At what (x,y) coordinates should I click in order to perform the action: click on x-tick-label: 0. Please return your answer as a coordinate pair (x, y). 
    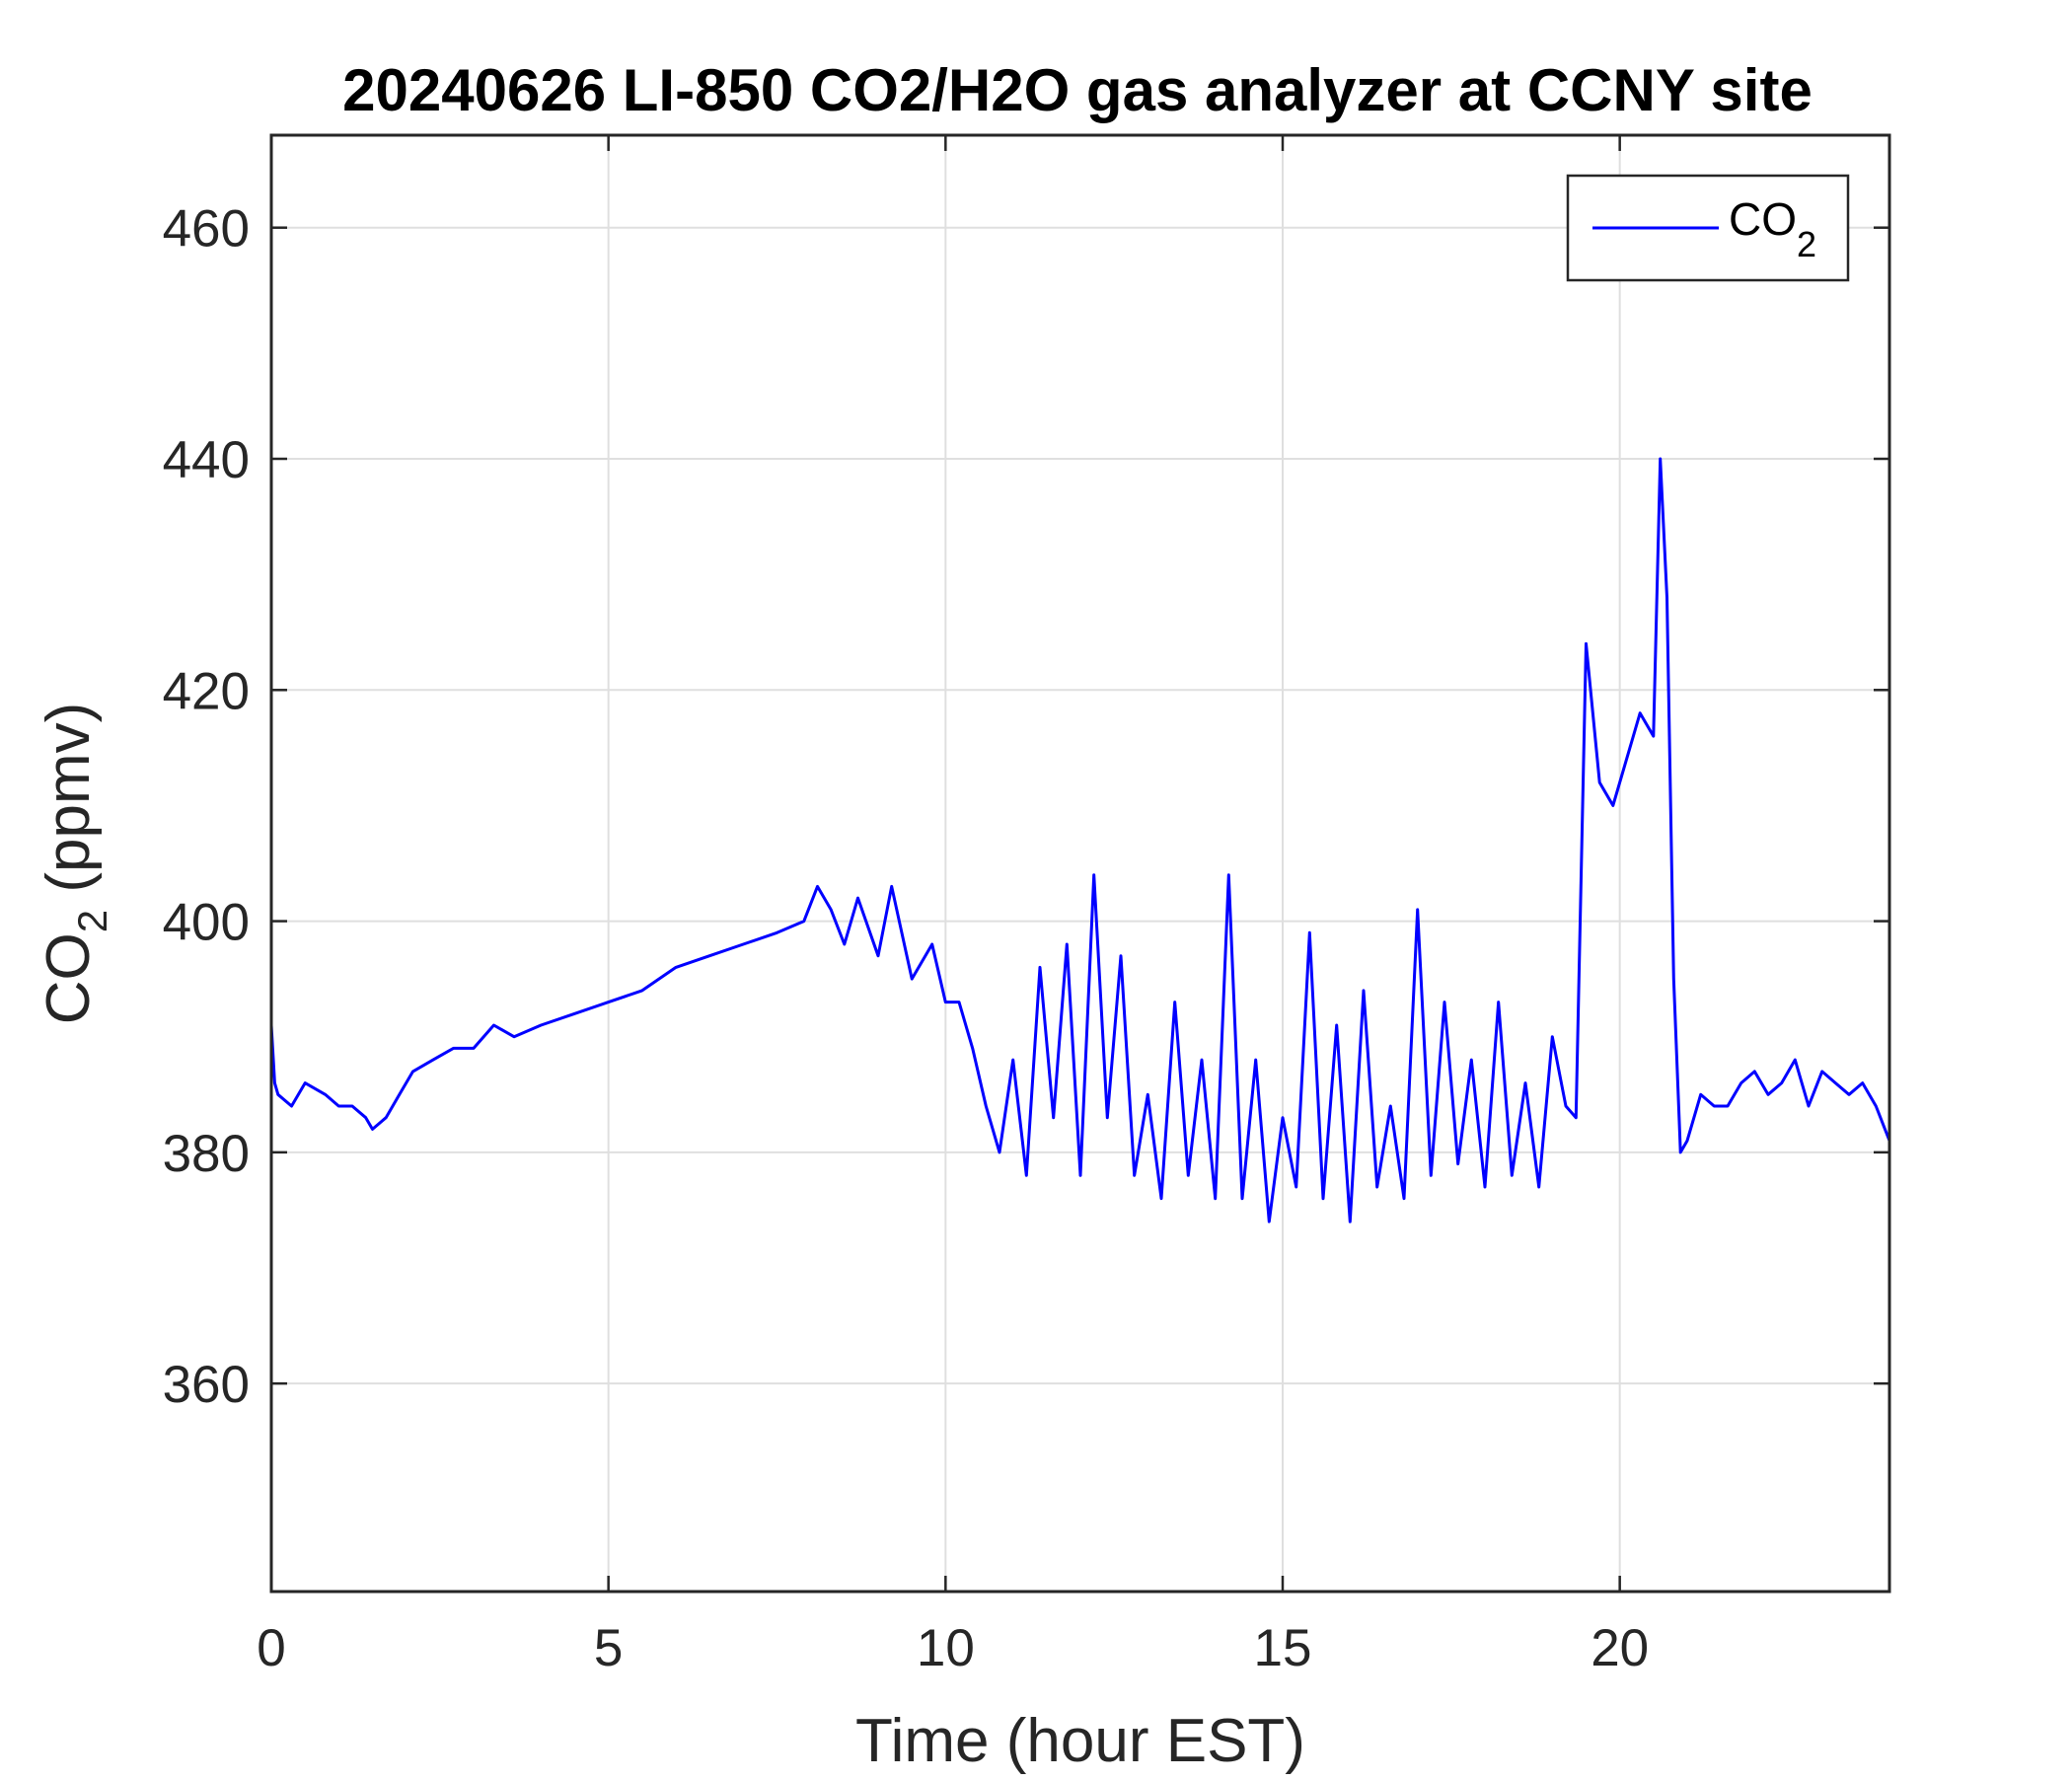
    Looking at the image, I should click on (271, 1648).